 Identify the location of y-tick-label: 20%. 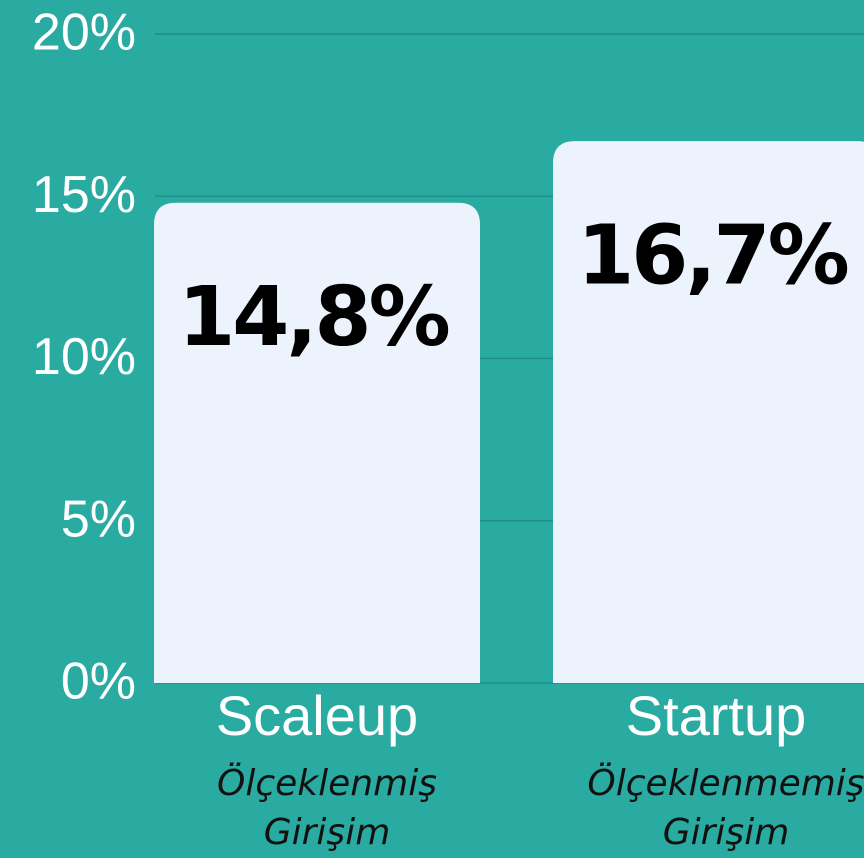
(84, 33).